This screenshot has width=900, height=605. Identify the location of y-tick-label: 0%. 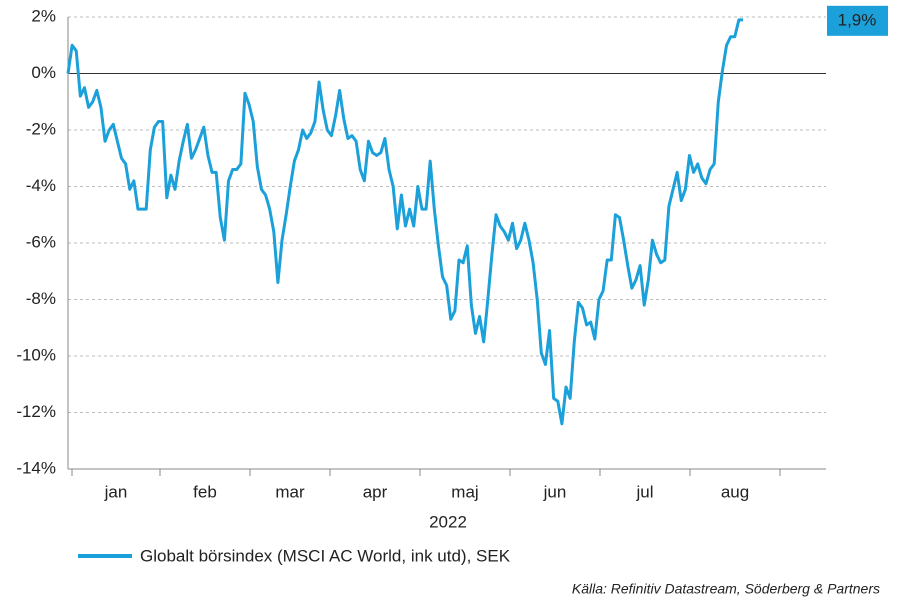
(43, 72).